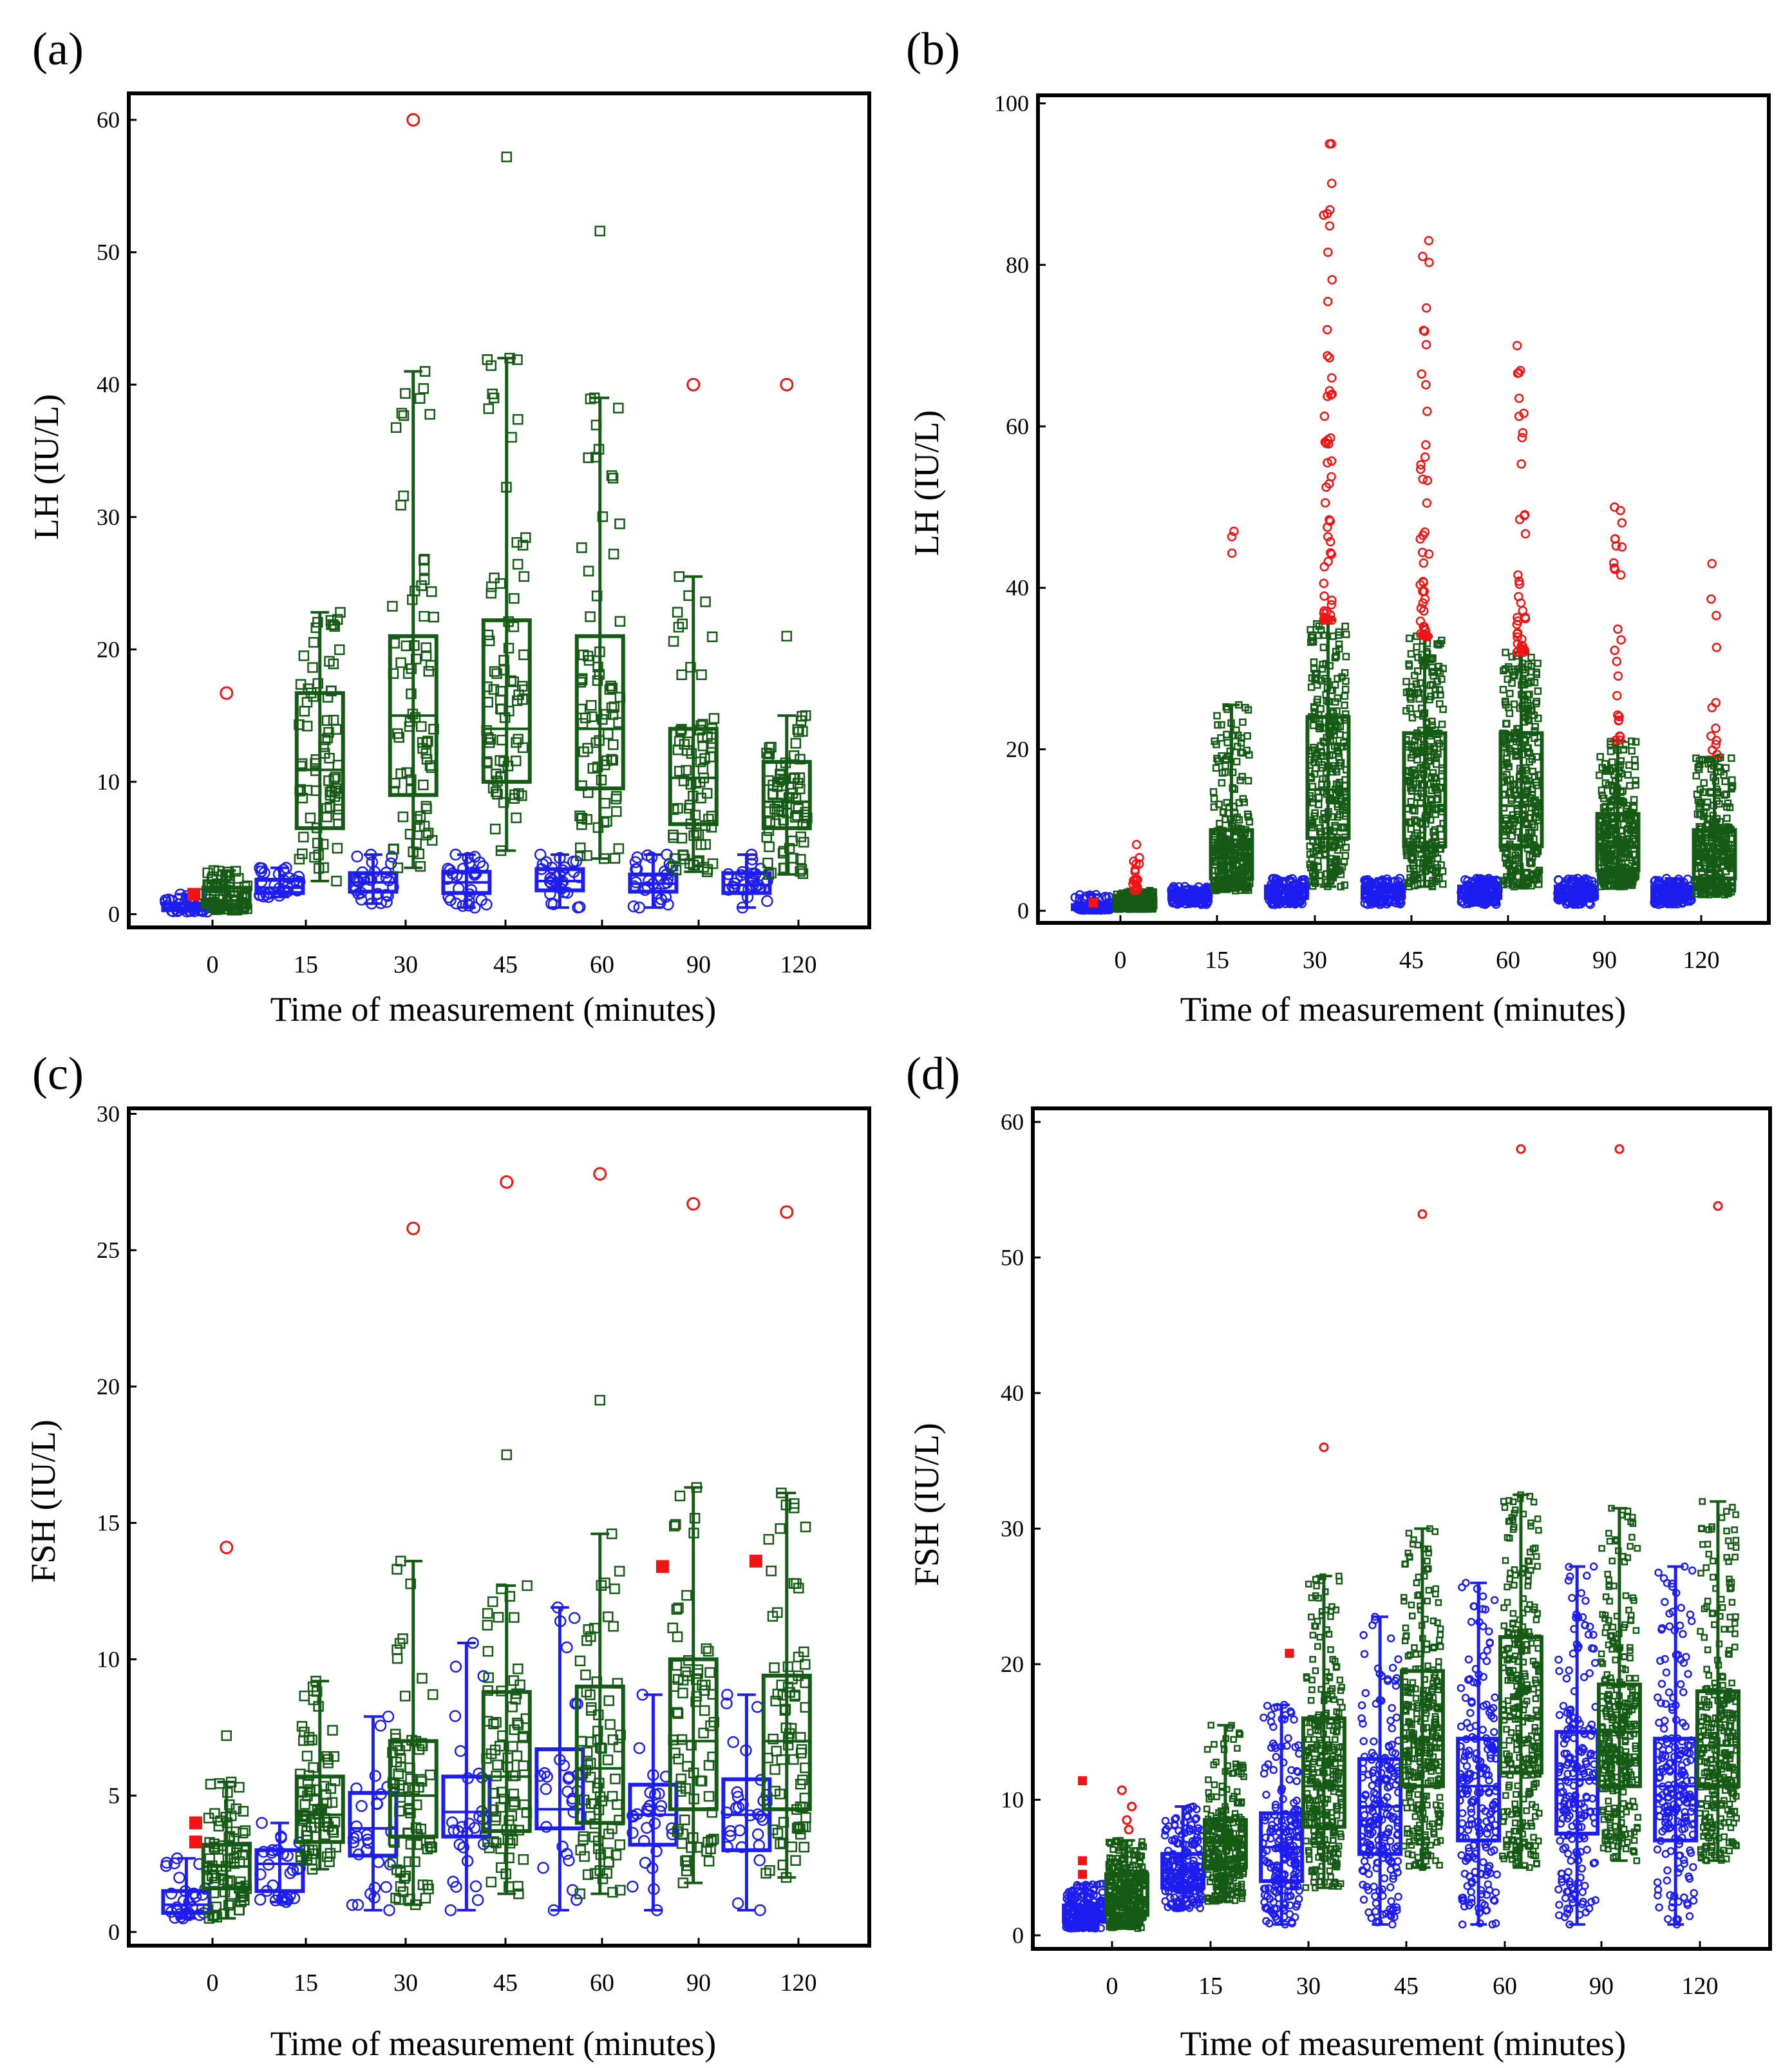 The image size is (1792, 2068). What do you see at coordinates (927, 483) in the screenshot?
I see `y-axis-label: LH (IU/L)` at bounding box center [927, 483].